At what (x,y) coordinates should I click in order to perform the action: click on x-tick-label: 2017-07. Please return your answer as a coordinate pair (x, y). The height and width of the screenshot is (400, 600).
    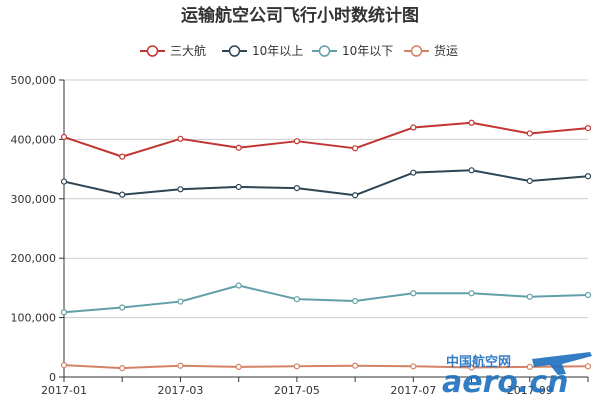
    Looking at the image, I should click on (413, 390).